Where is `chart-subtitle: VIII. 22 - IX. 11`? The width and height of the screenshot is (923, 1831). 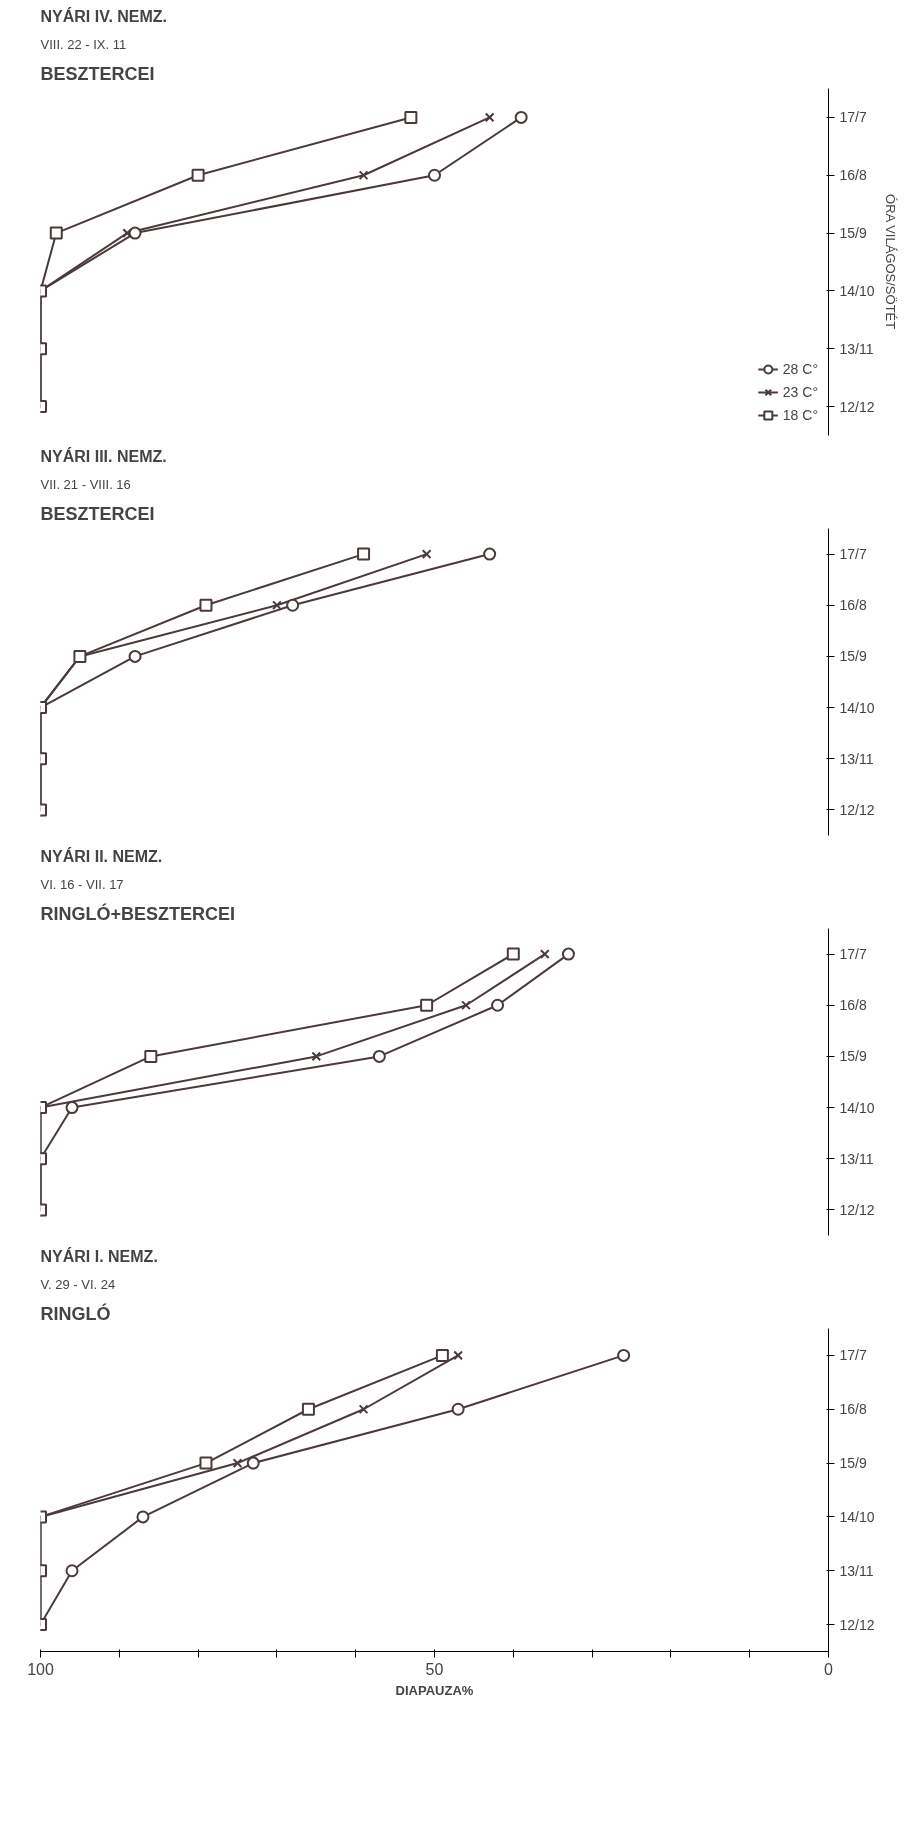 chart-subtitle: VIII. 22 - IX. 11 is located at coordinates (83, 44).